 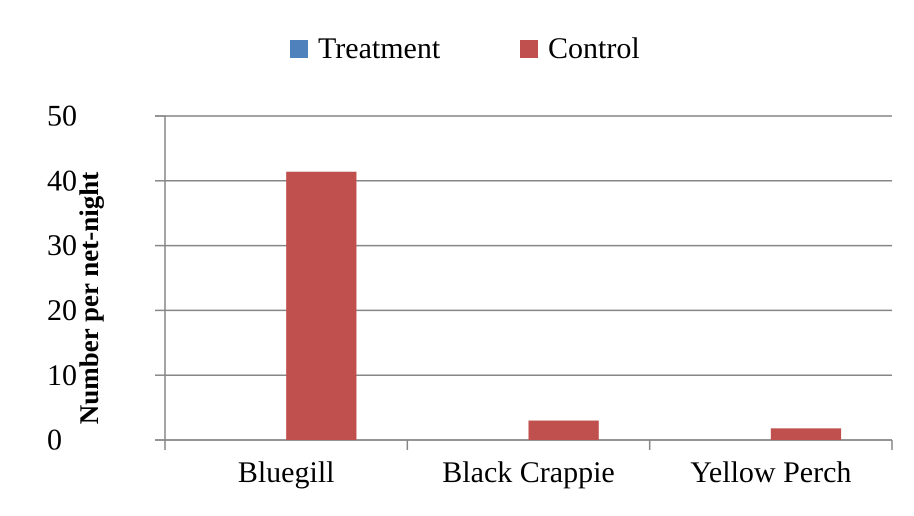 What do you see at coordinates (62, 375) in the screenshot?
I see `y-tick-label: 10` at bounding box center [62, 375].